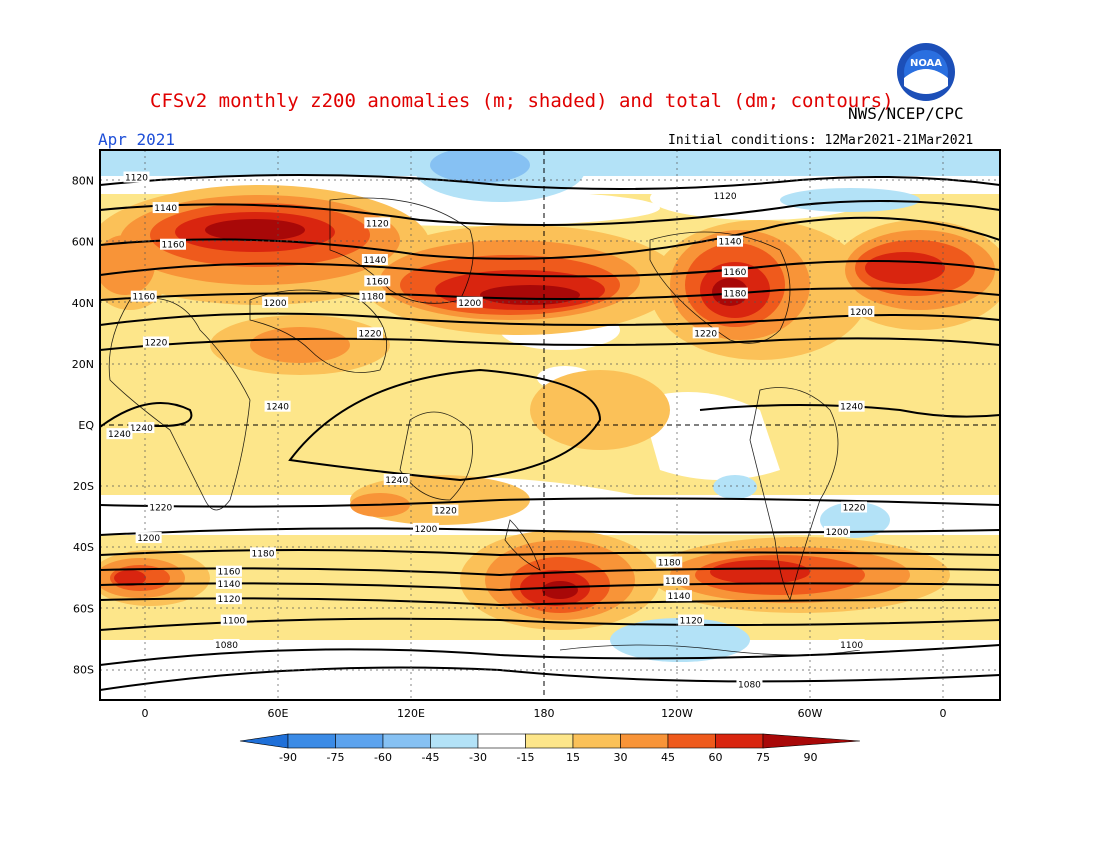 The width and height of the screenshot is (1100, 850). I want to click on colorbar-label: 75, so click(763, 757).